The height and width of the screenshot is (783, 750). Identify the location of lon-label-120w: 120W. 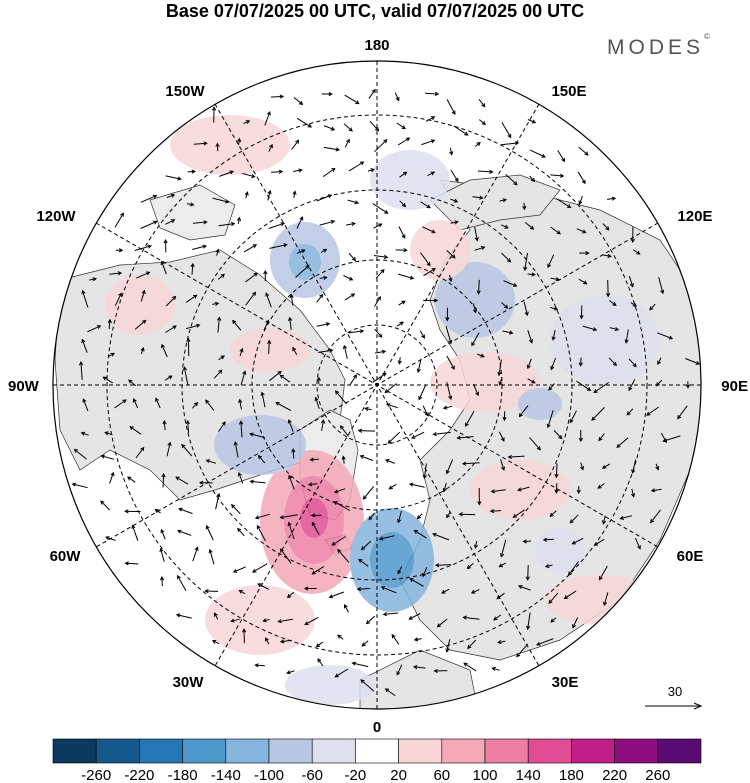
(56, 216).